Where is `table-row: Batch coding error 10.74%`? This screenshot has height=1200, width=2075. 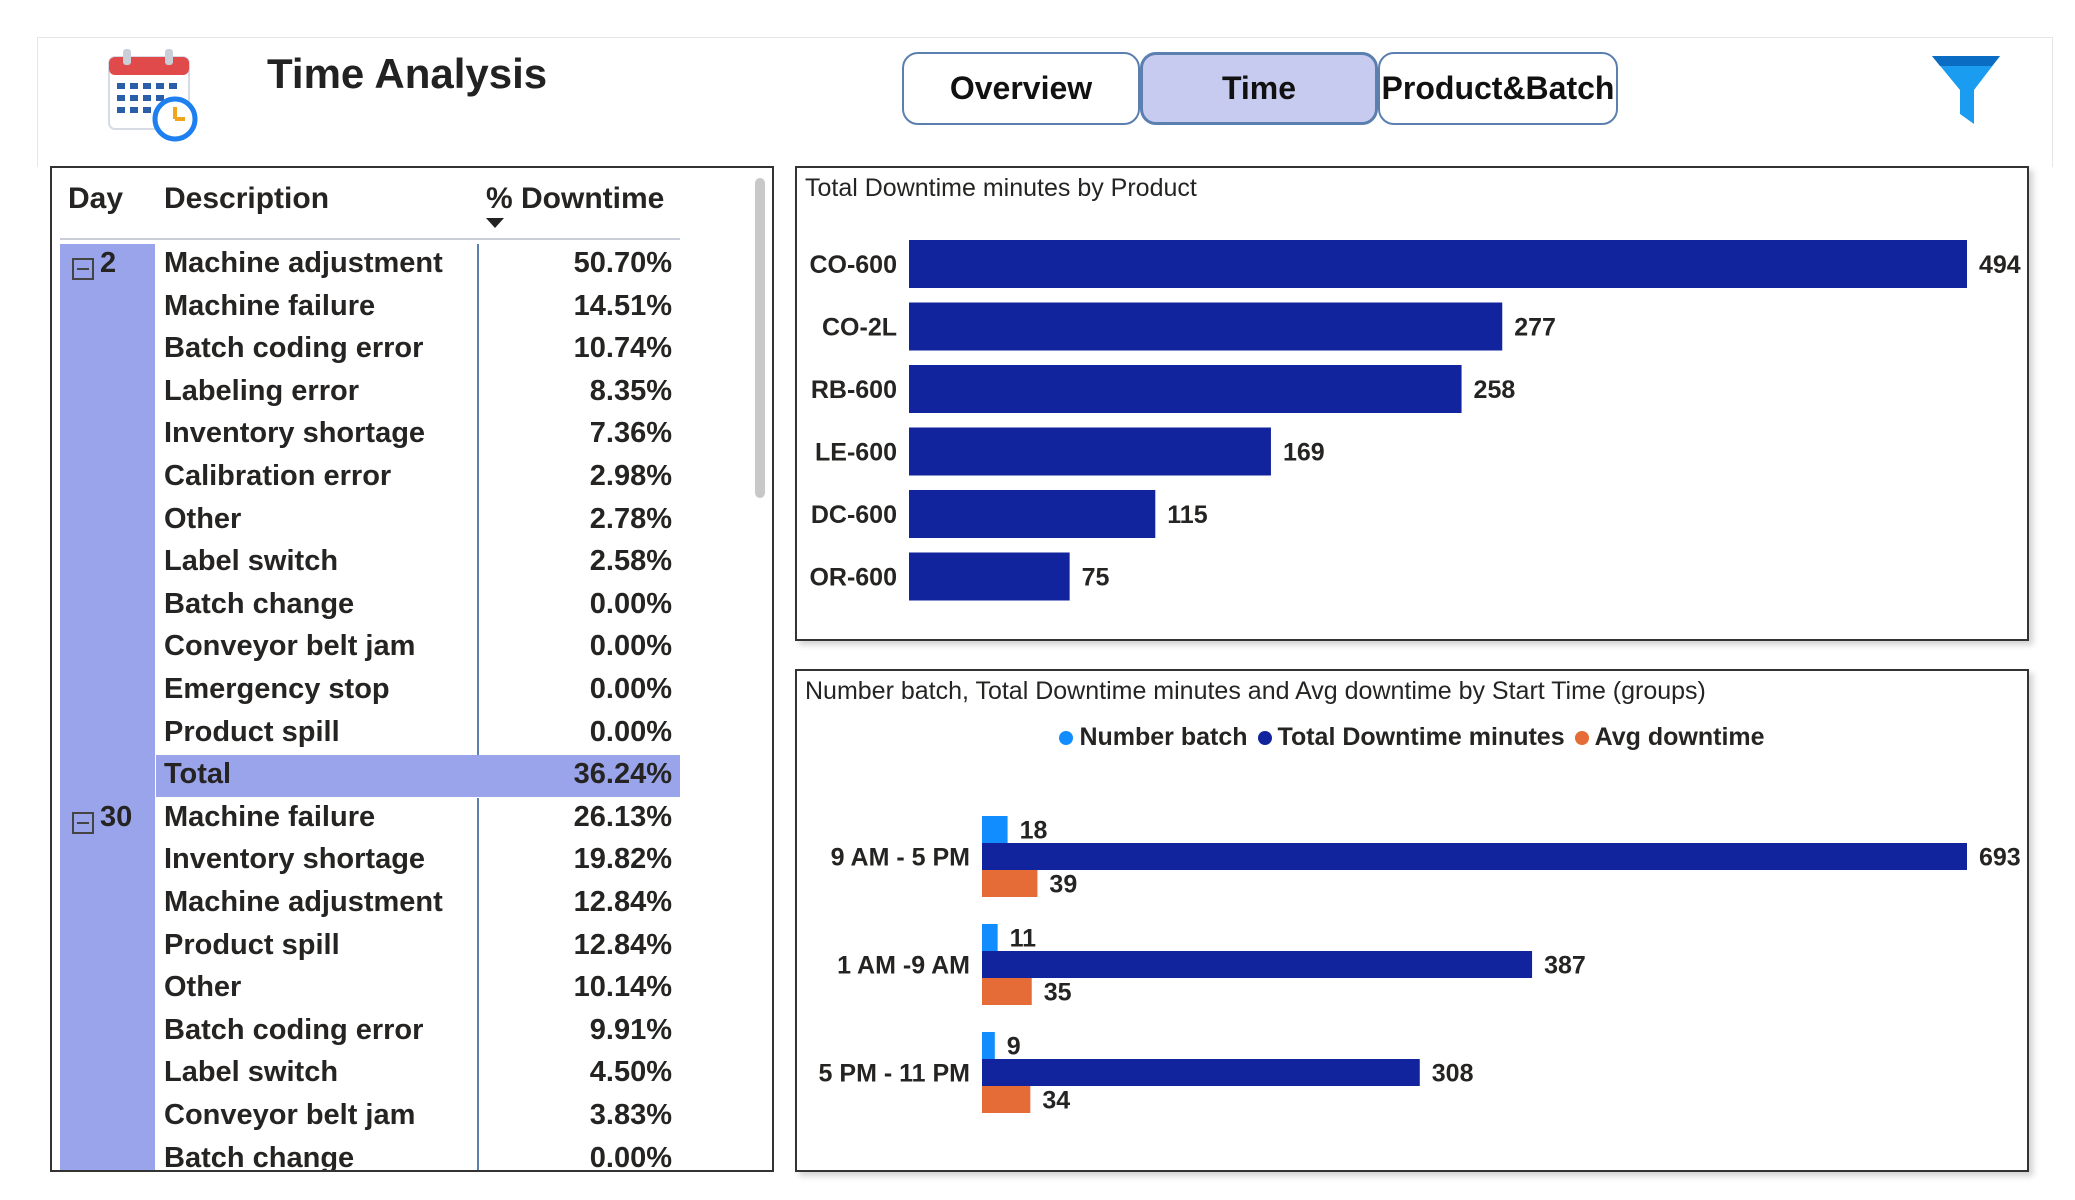 table-row: Batch coding error 10.74% is located at coordinates (370, 350).